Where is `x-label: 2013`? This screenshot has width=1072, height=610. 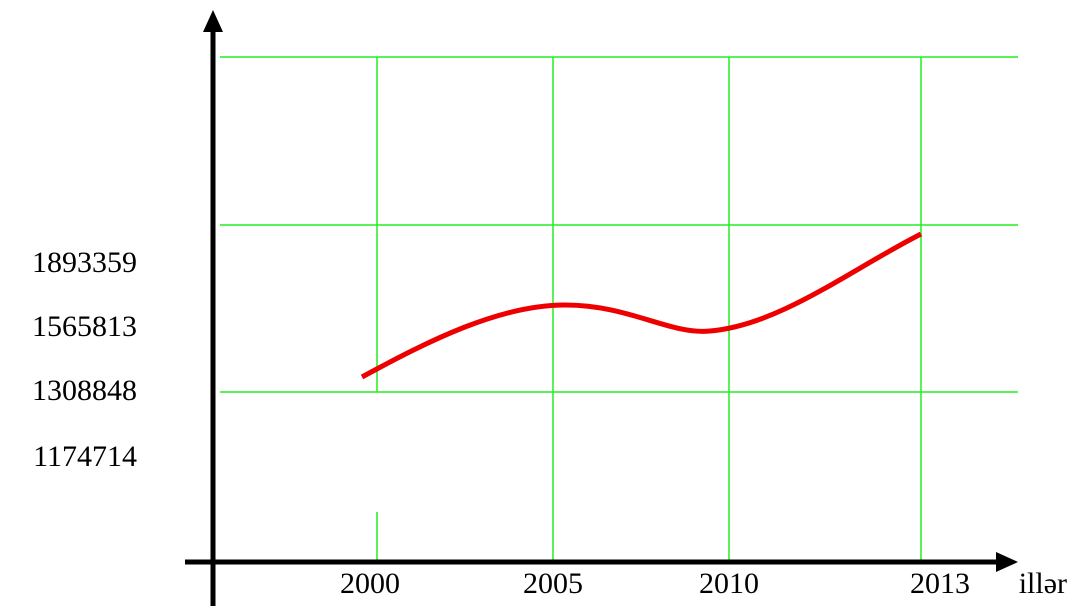
x-label: 2013 is located at coordinates (940, 583).